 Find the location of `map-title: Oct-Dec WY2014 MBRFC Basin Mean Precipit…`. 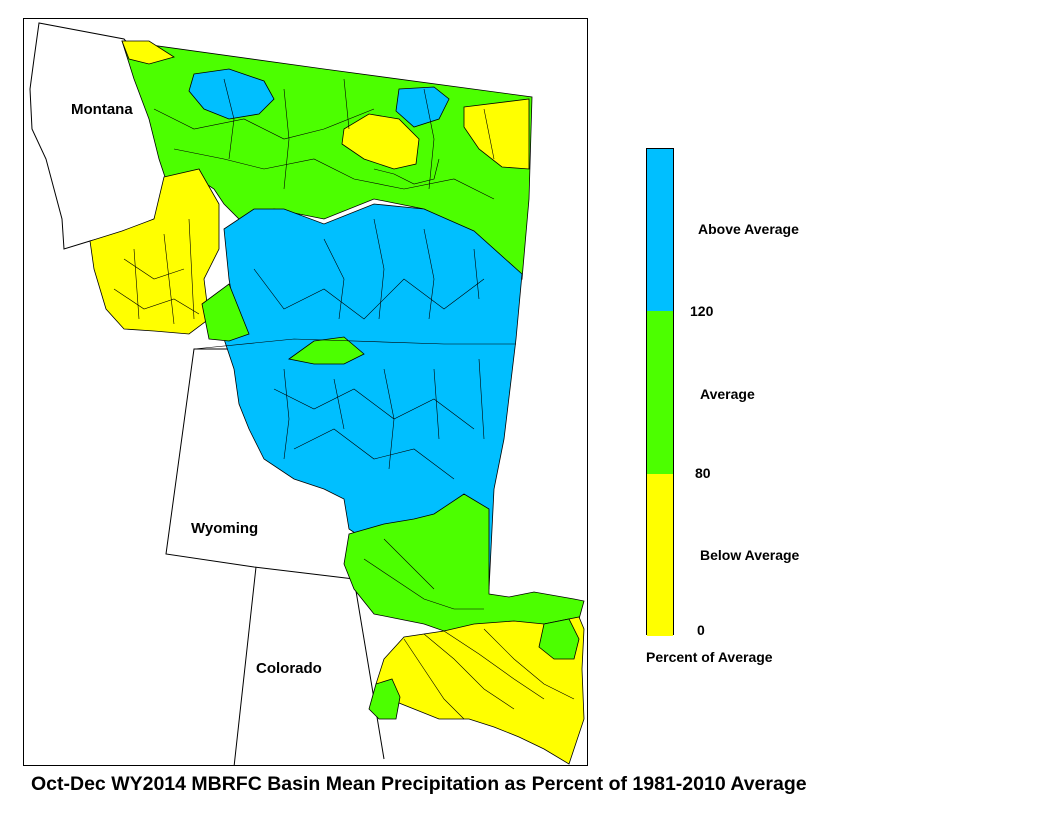

map-title: Oct-Dec WY2014 MBRFC Basin Mean Precipit… is located at coordinates (419, 784).